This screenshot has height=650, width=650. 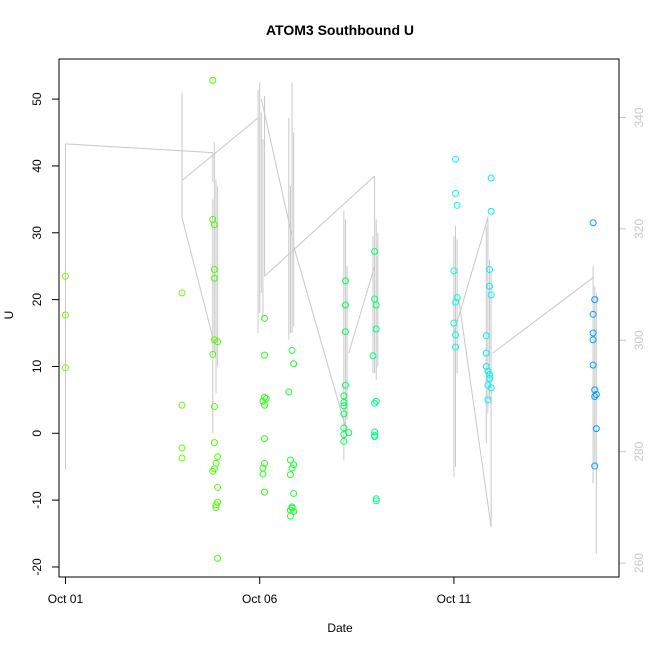 What do you see at coordinates (37, 500) in the screenshot?
I see `y-tick-label: -10` at bounding box center [37, 500].